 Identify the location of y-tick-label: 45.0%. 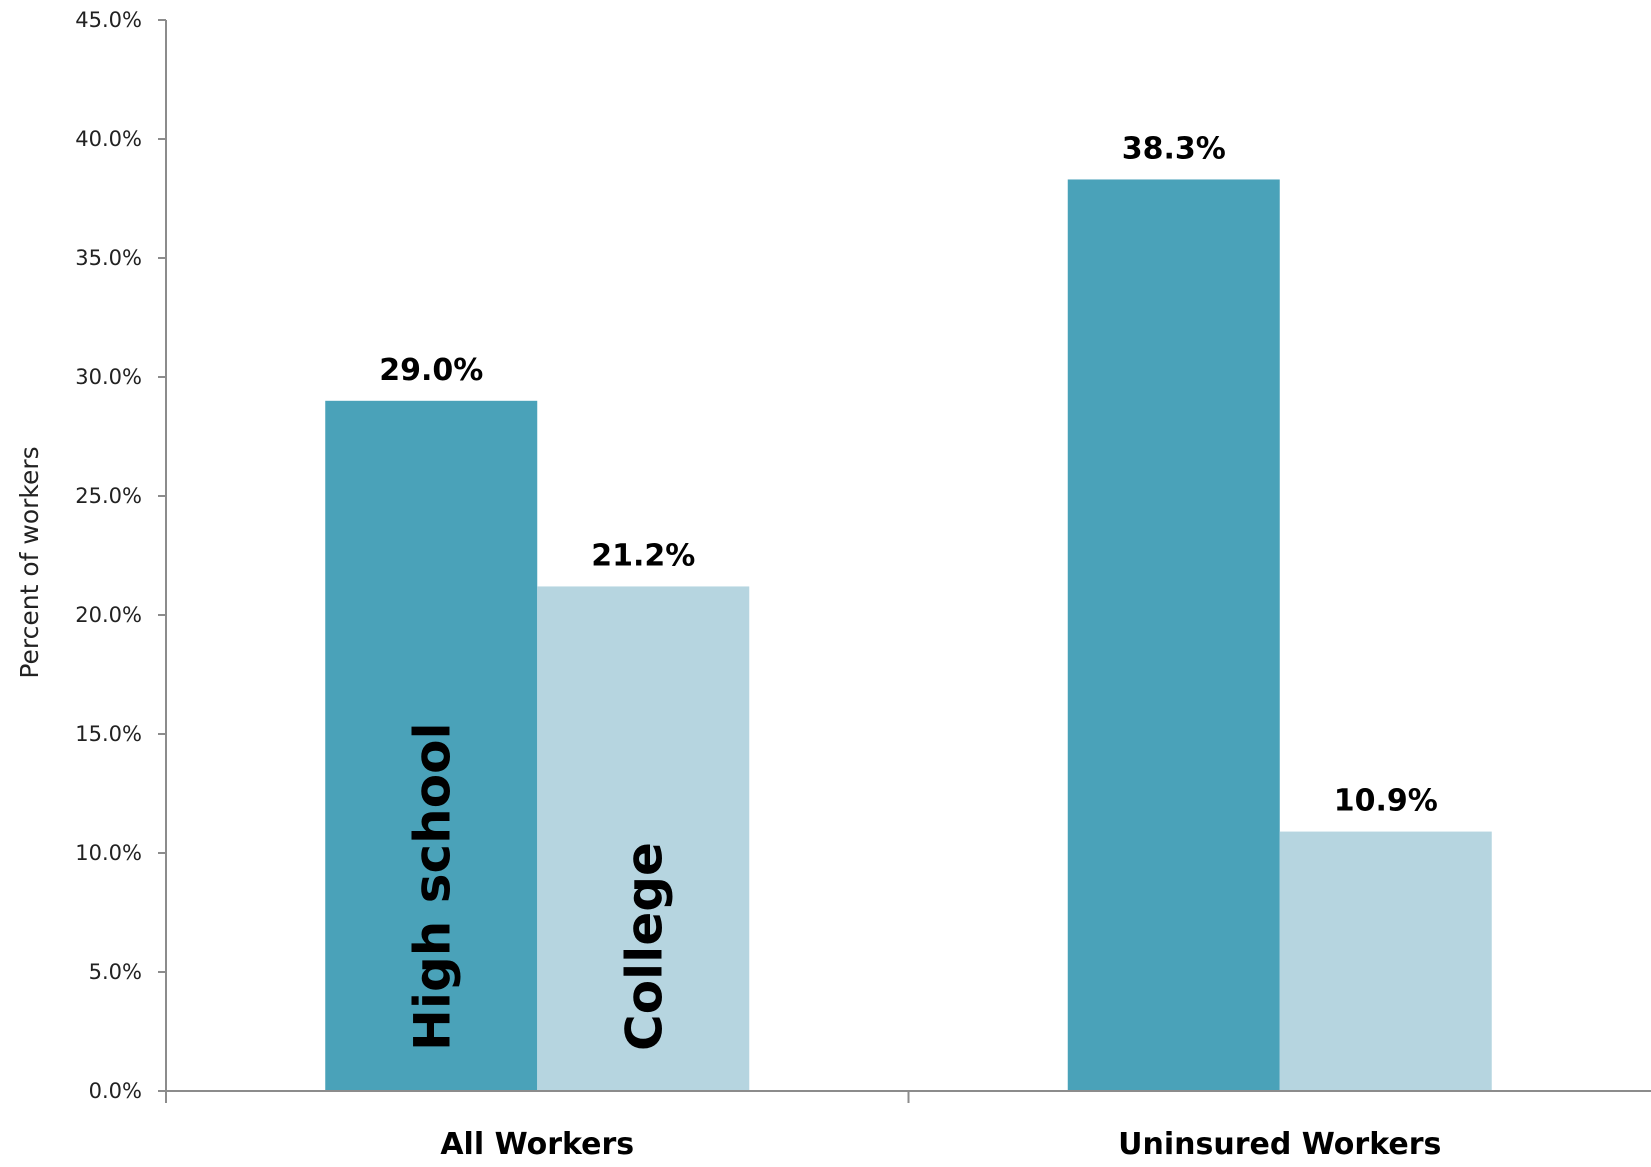
(108, 20).